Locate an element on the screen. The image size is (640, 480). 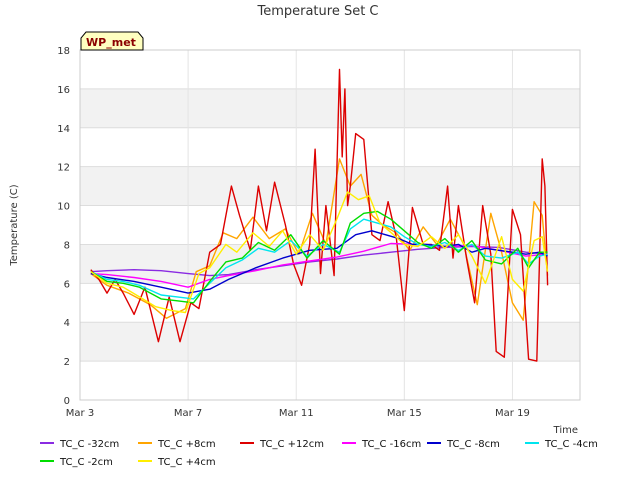
station-badge-text: WP_met is located at coordinates (111, 42).